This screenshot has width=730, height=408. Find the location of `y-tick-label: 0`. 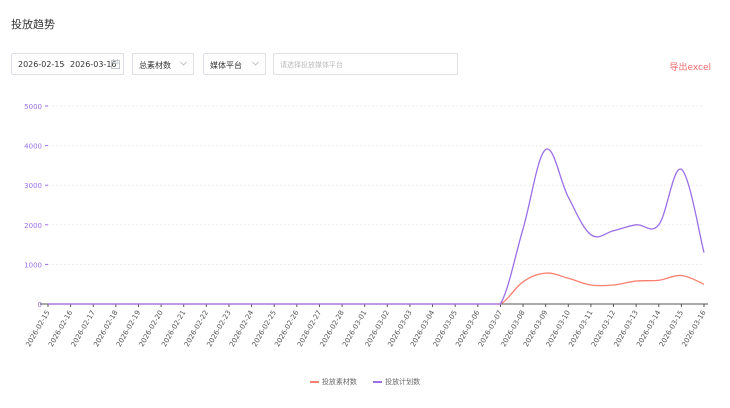

y-tick-label: 0 is located at coordinates (40, 305).